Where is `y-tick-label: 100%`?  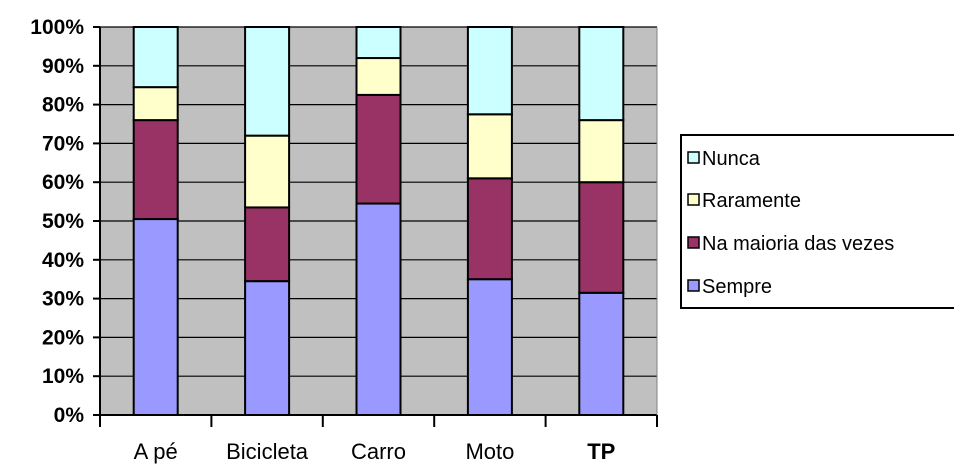
y-tick-label: 100% is located at coordinates (57, 27).